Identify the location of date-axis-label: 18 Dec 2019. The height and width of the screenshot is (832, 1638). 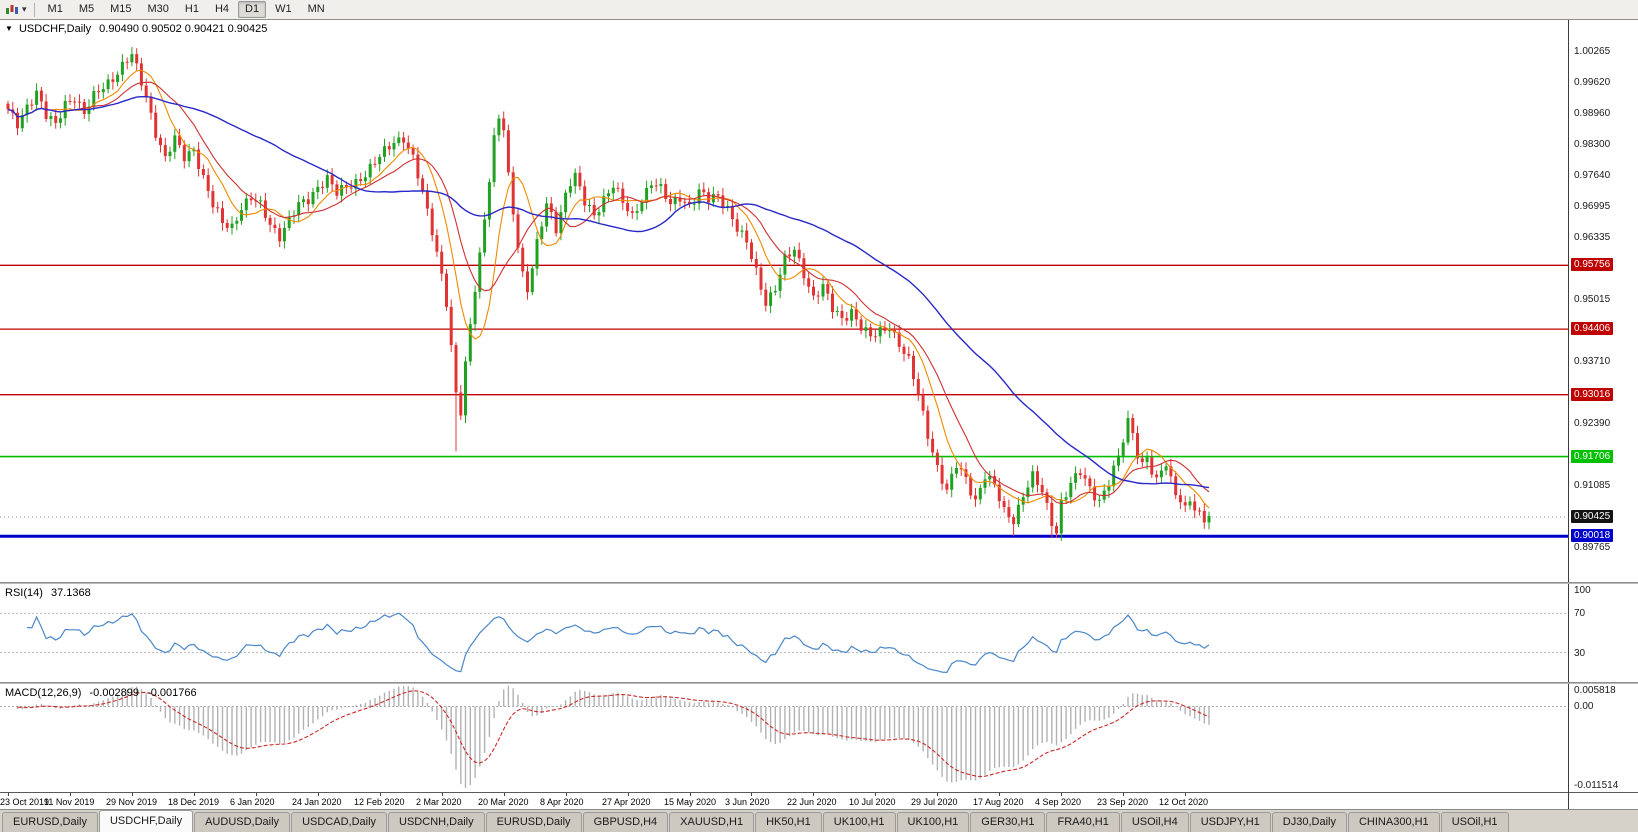
(194, 802).